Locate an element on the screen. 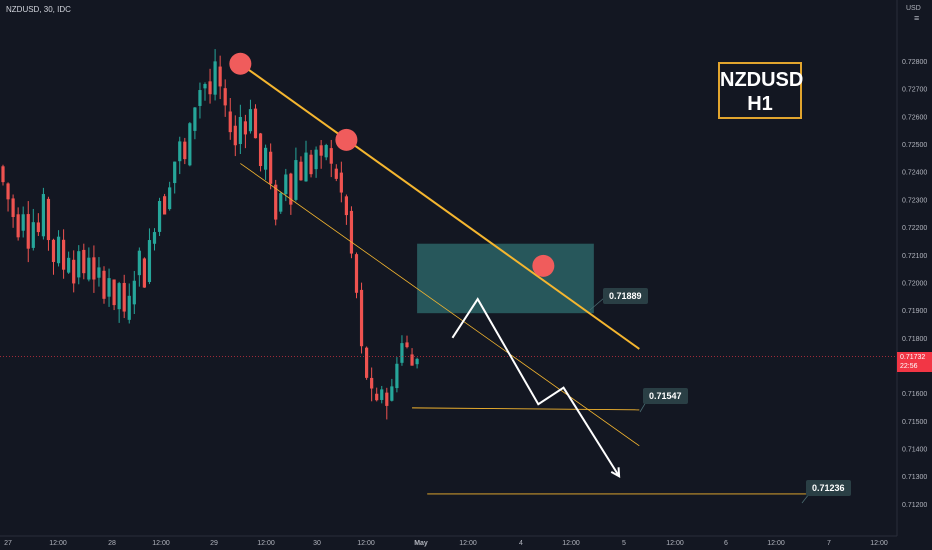 The height and width of the screenshot is (550, 932). symbol-title: NZDUSD, 30, IDC is located at coordinates (38, 9).